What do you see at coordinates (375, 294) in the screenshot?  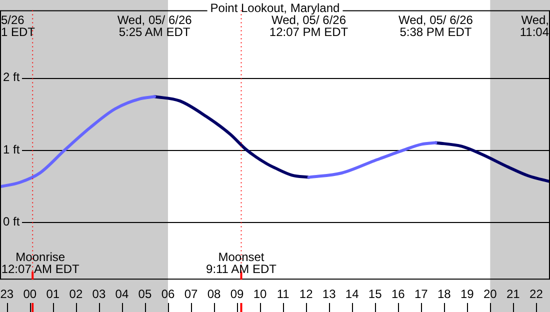 I see `x-tick-label: 15` at bounding box center [375, 294].